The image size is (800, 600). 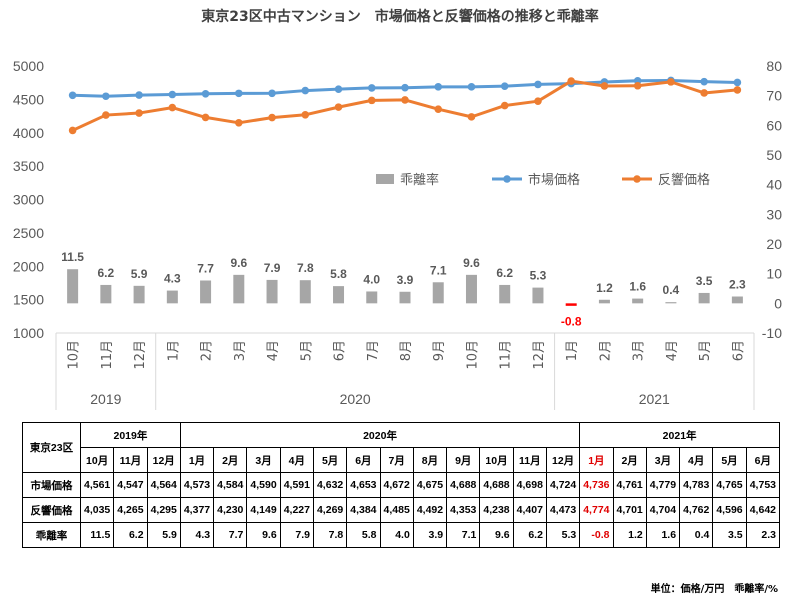 What do you see at coordinates (330, 510) in the screenshot?
I see `table-cell: 4,269` at bounding box center [330, 510].